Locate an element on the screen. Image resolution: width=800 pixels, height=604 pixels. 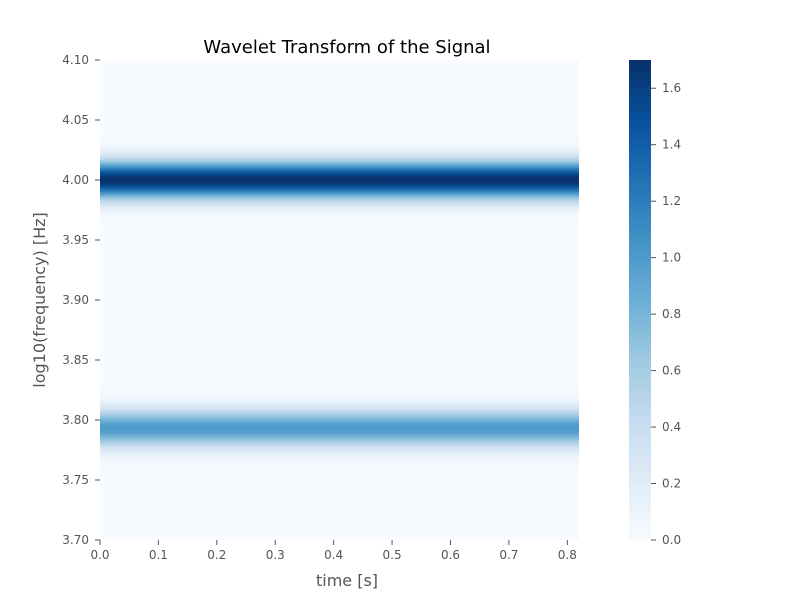
x-tick-label: 0.2 is located at coordinates (216, 555).